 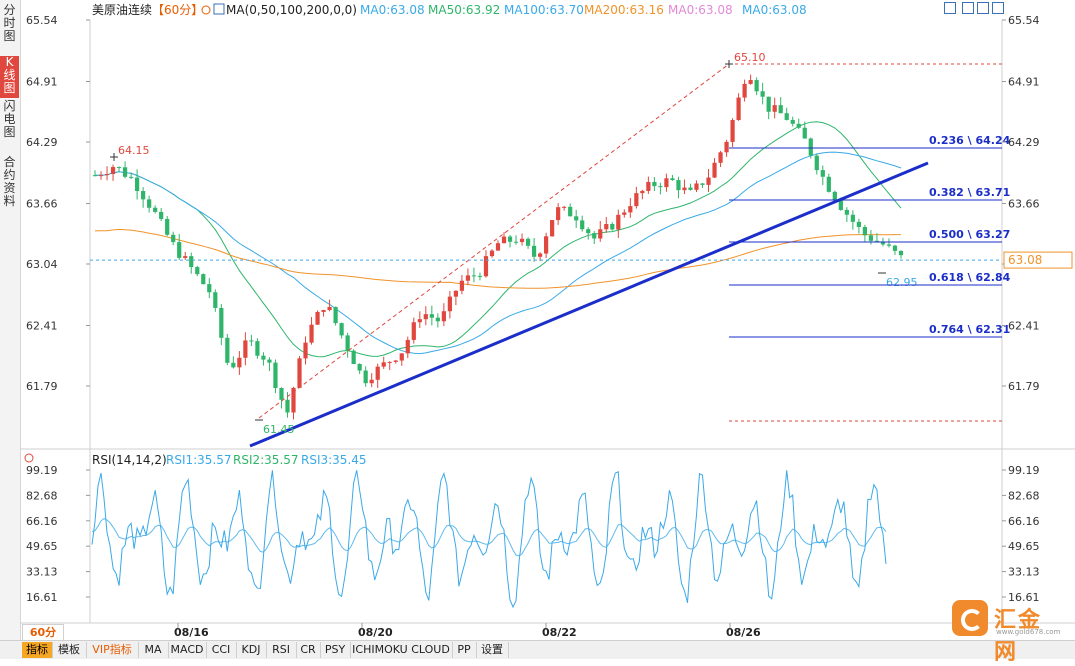 I want to click on price-label-right: 64.29, so click(x=1024, y=142).